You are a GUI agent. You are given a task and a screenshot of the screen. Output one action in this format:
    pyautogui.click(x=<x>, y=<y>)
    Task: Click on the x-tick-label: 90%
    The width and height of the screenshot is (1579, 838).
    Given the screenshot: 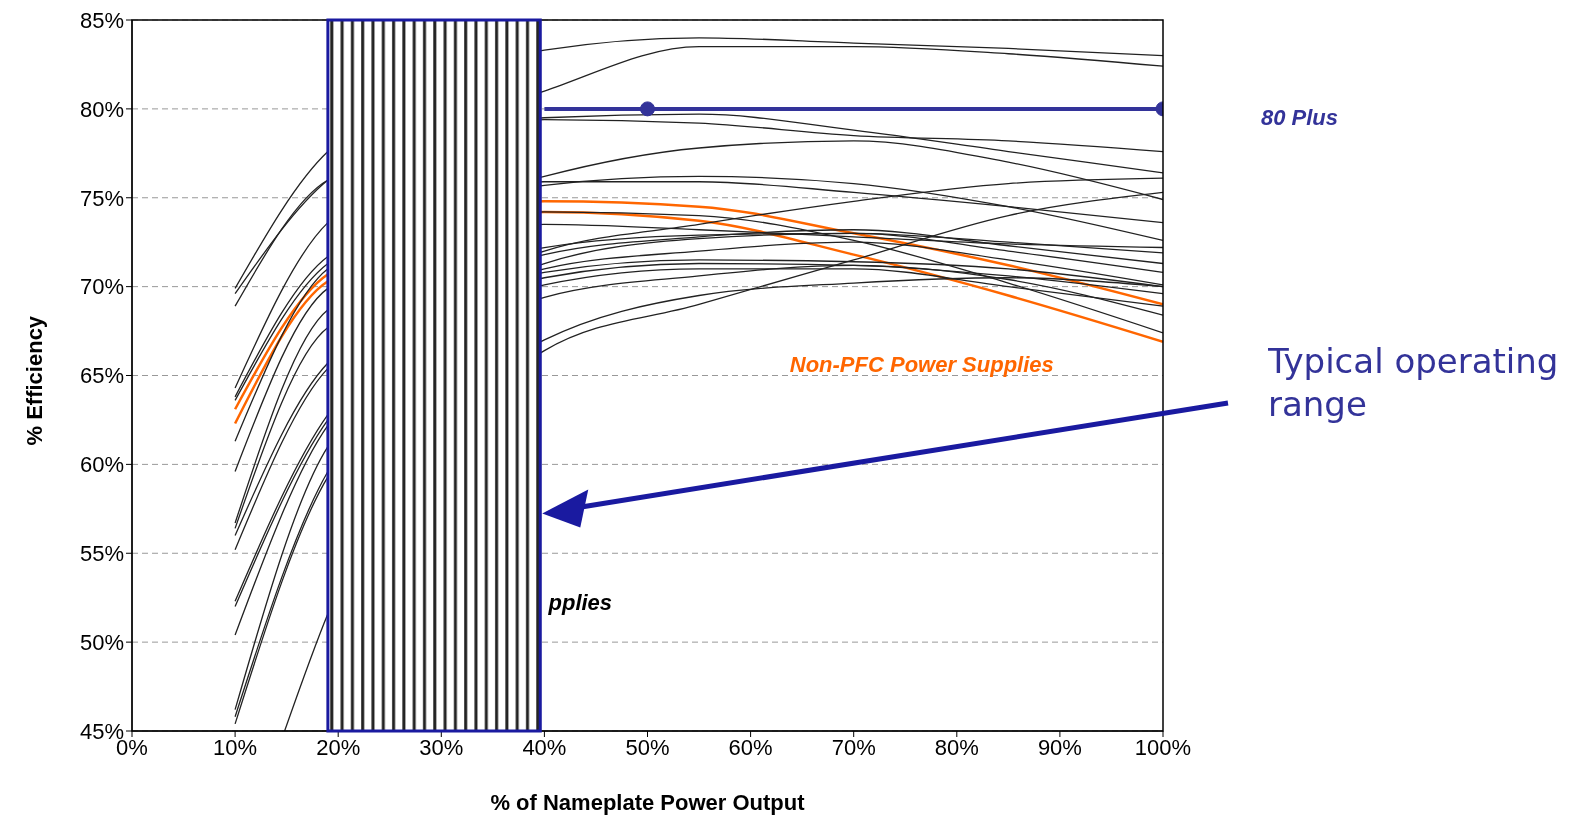 What is the action you would take?
    pyautogui.click(x=1059, y=747)
    